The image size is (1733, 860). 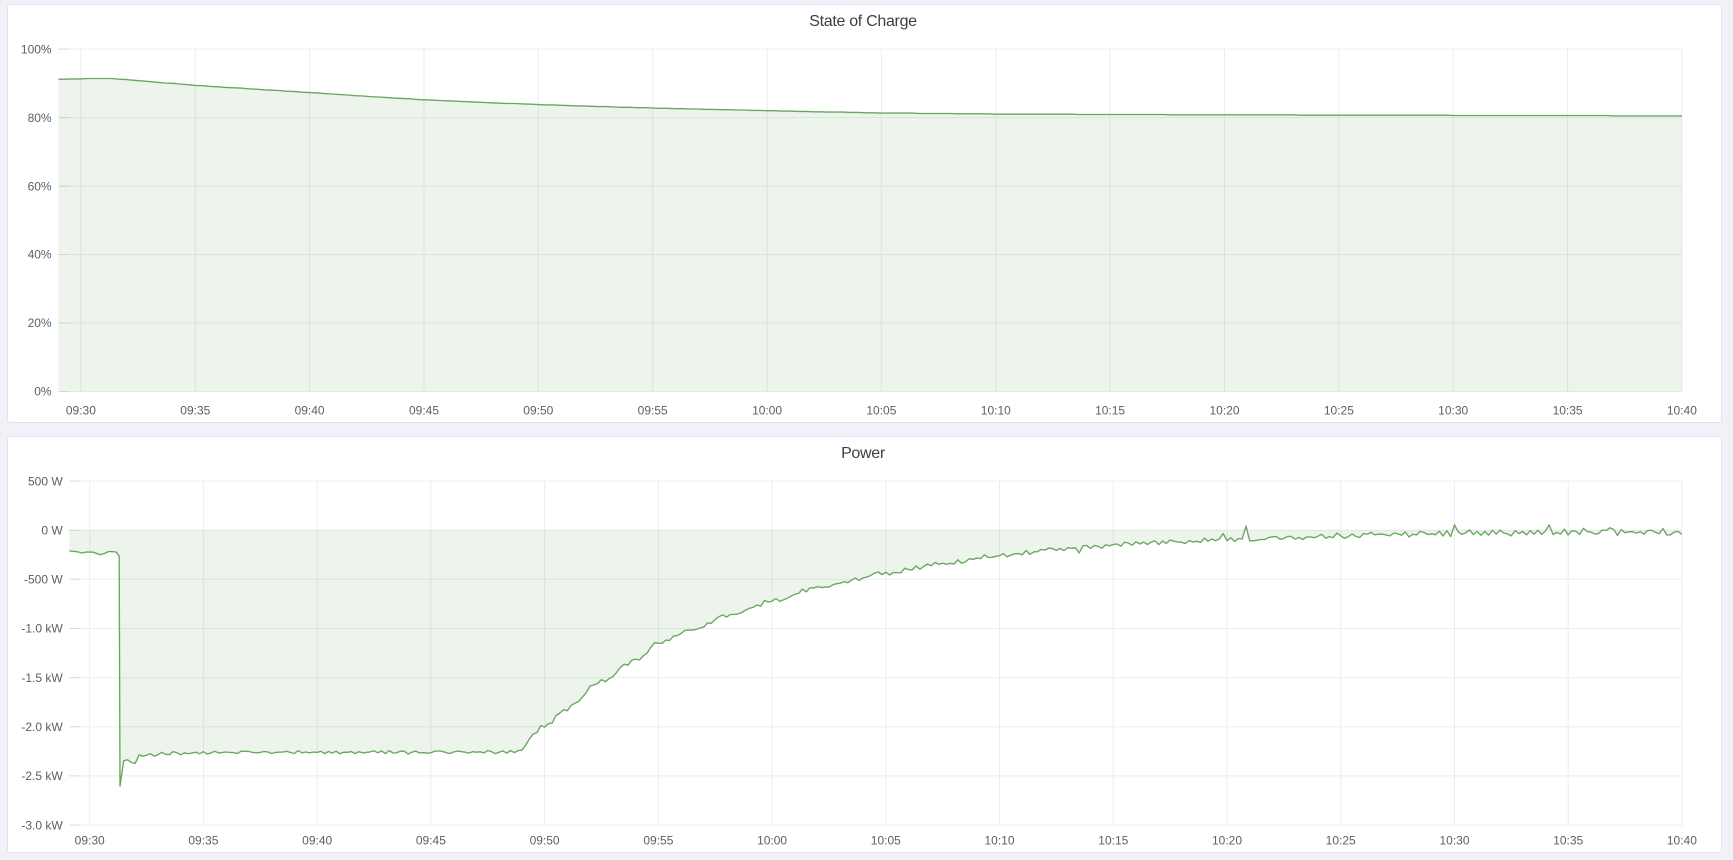 What do you see at coordinates (42, 727) in the screenshot?
I see `svg-text: -2.0 kW` at bounding box center [42, 727].